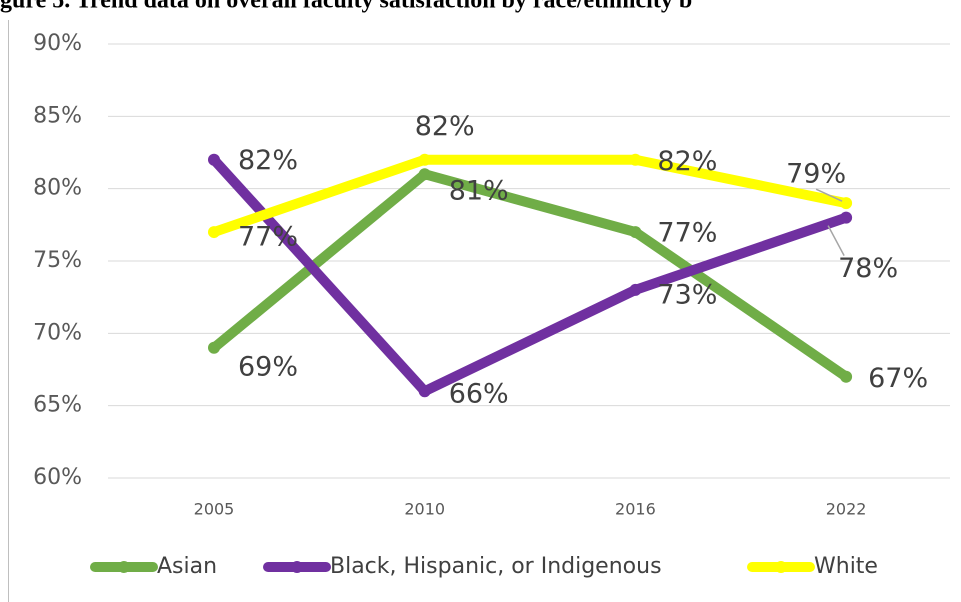 Image resolution: width=961 pixels, height=602 pixels. Describe the element at coordinates (57, 477) in the screenshot. I see `y-tick-label: 60%` at that location.